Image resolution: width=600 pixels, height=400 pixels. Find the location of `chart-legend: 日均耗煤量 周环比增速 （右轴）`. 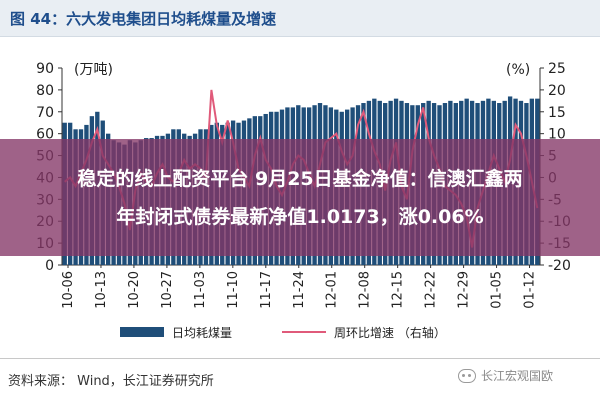

chart-legend: 日均耗煤量 周环比增速 （右轴） is located at coordinates (283, 332).